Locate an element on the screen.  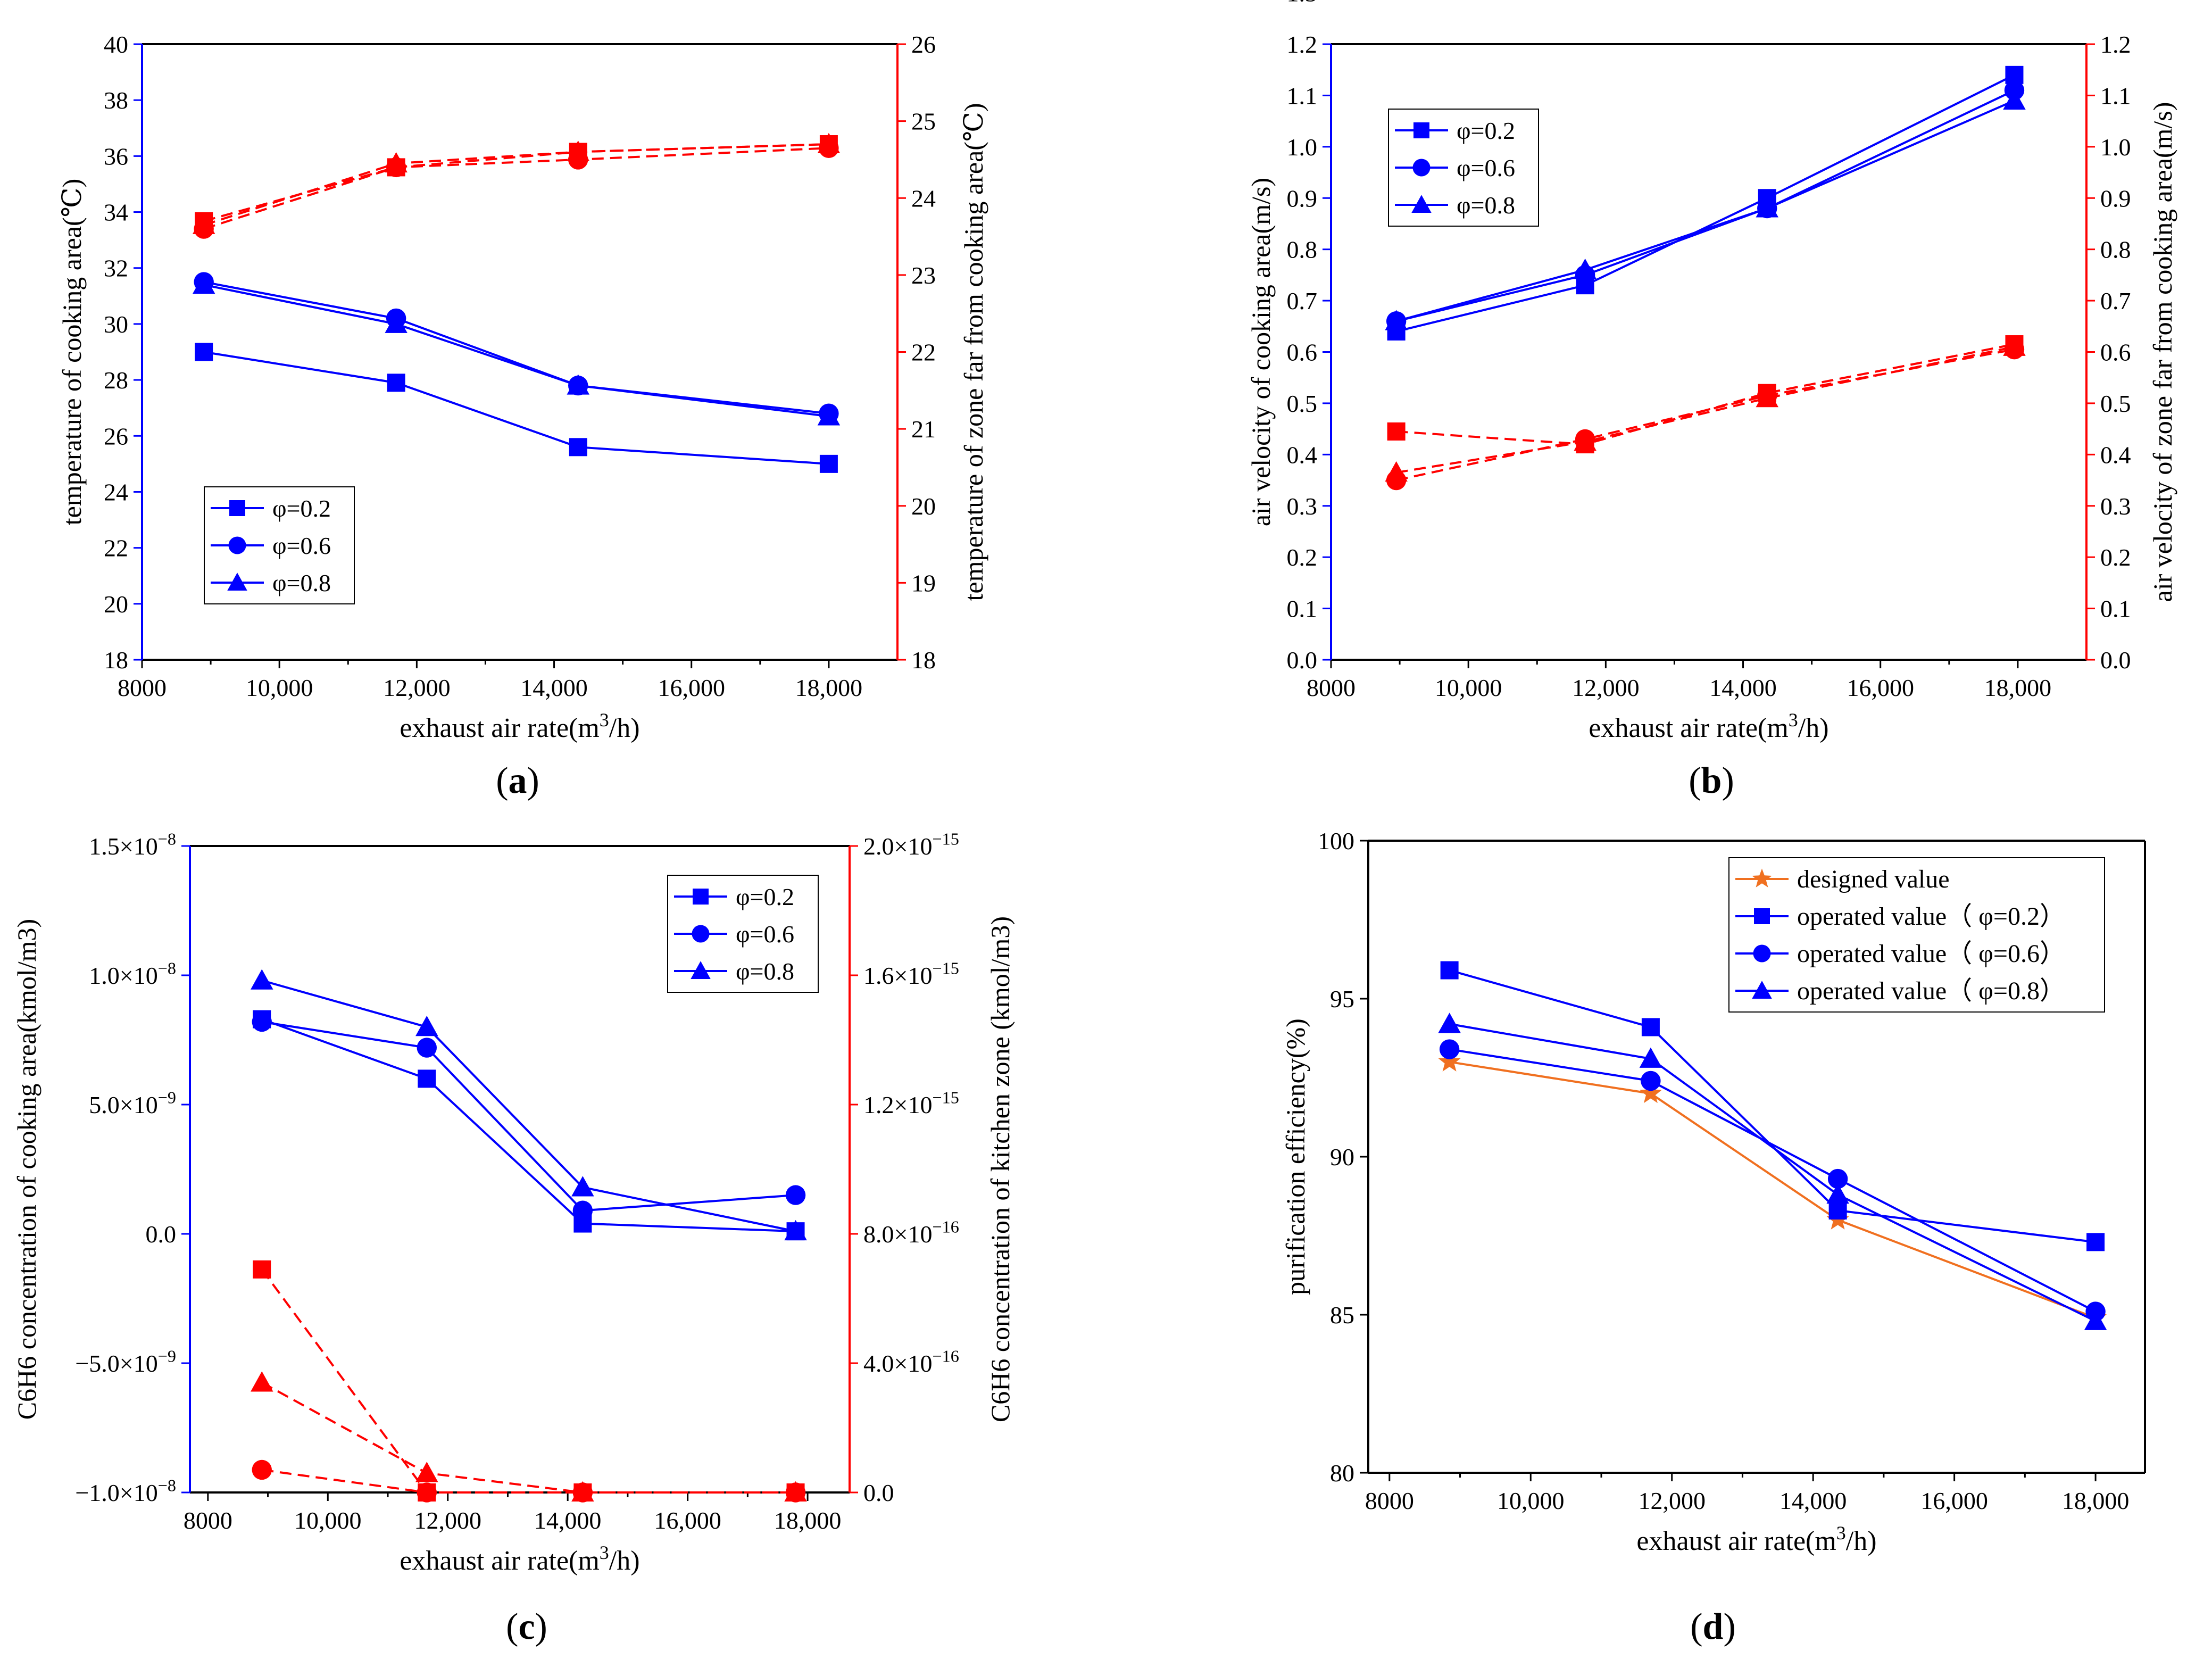
y2-tick-label: 0.2 is located at coordinates (2115, 557).